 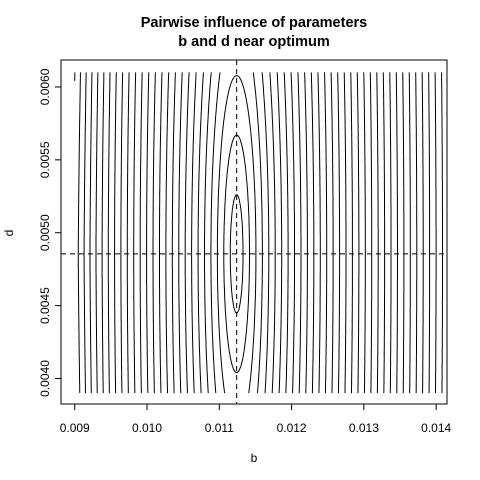 I want to click on y-tick-label: 0.0050, so click(x=45, y=232).